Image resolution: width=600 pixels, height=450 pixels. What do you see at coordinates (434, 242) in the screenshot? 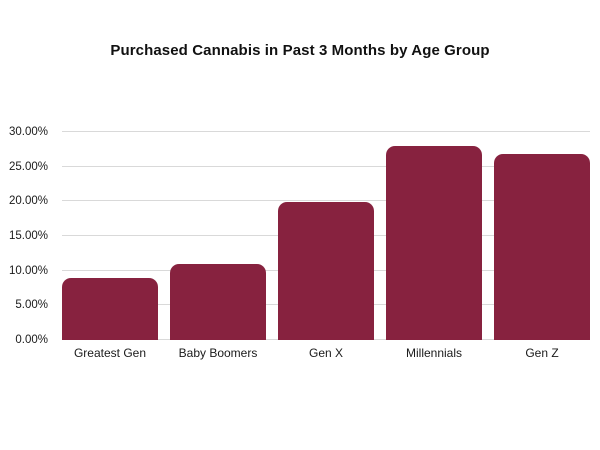
I see `bar-millennials` at bounding box center [434, 242].